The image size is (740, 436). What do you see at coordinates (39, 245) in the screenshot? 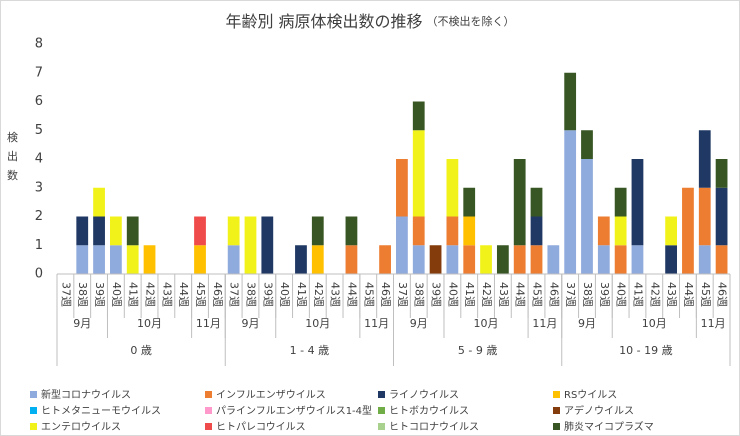
I see `y-tick-label: 1` at bounding box center [39, 245].